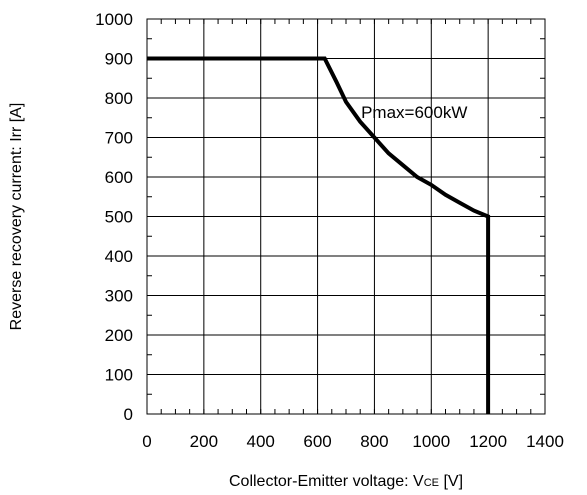  I want to click on y-tick-labels: 0 100 200 300 400 500 600 700 800 900 1000, so click(114, 217).